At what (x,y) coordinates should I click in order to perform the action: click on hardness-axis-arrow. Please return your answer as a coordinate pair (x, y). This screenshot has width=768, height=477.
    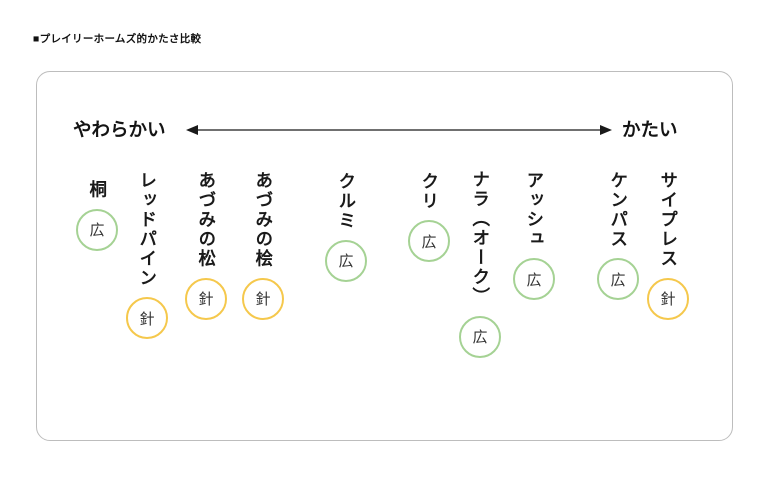
    Looking at the image, I should click on (399, 130).